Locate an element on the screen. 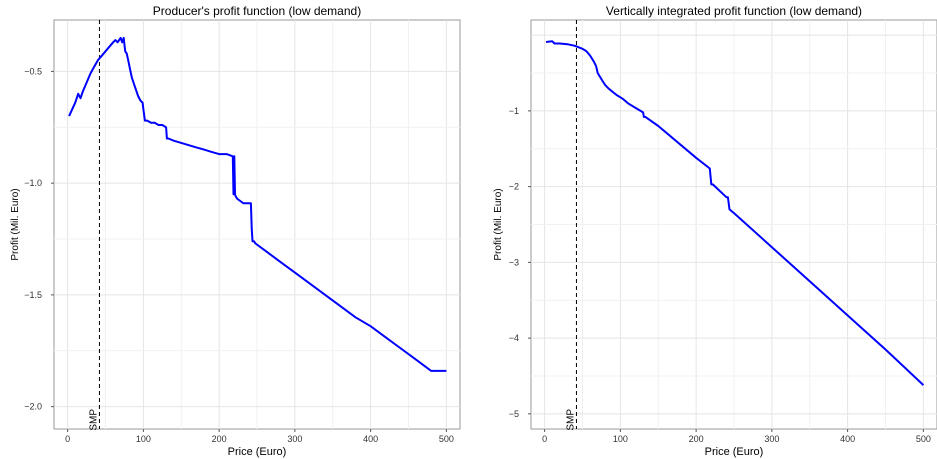  y-tick-label: −2 is located at coordinates (514, 187).